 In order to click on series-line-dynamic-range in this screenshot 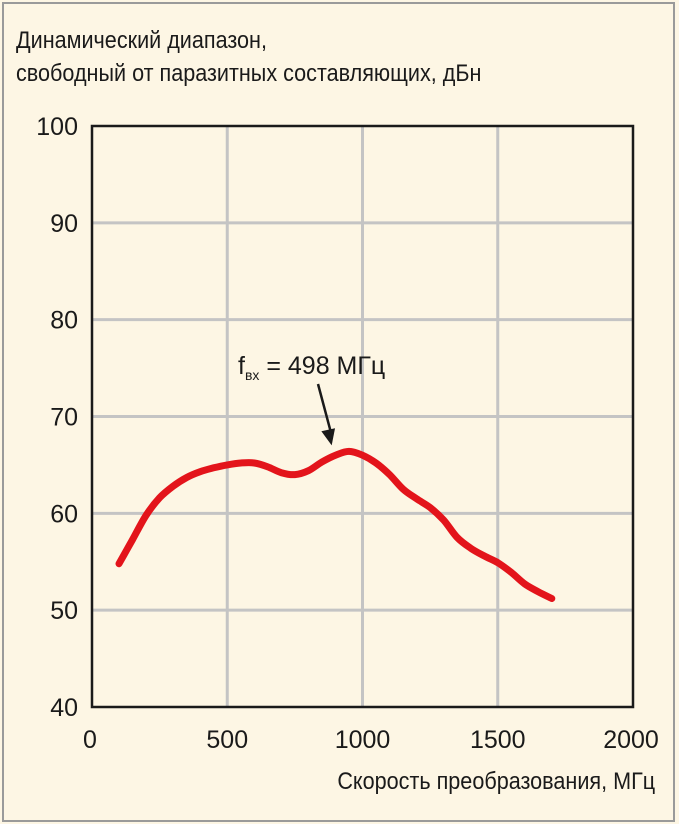, I will do `click(335, 524)`.